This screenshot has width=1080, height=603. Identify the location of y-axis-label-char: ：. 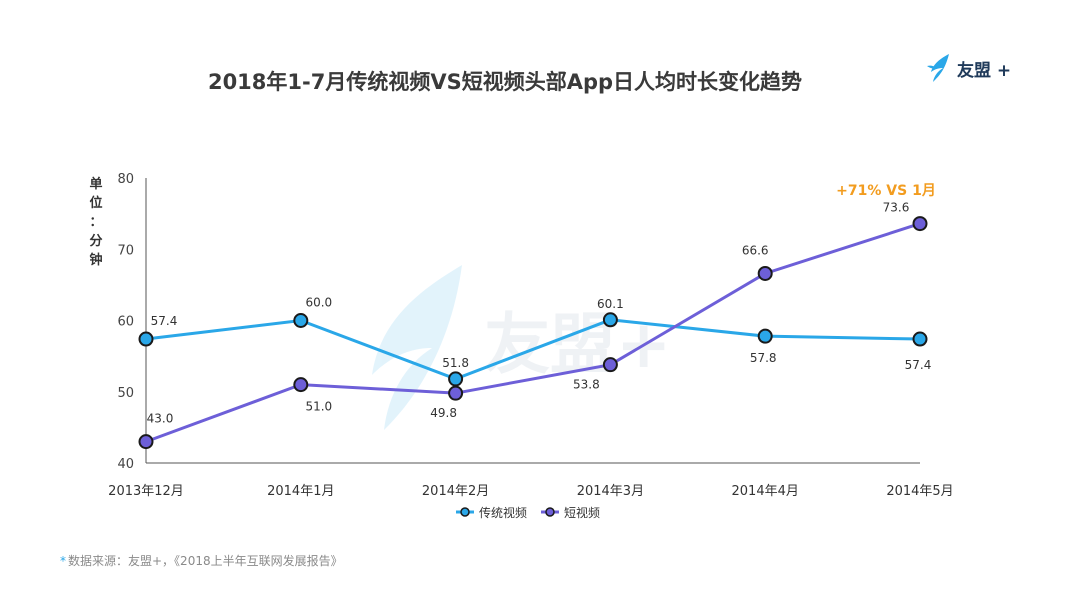
(95, 222).